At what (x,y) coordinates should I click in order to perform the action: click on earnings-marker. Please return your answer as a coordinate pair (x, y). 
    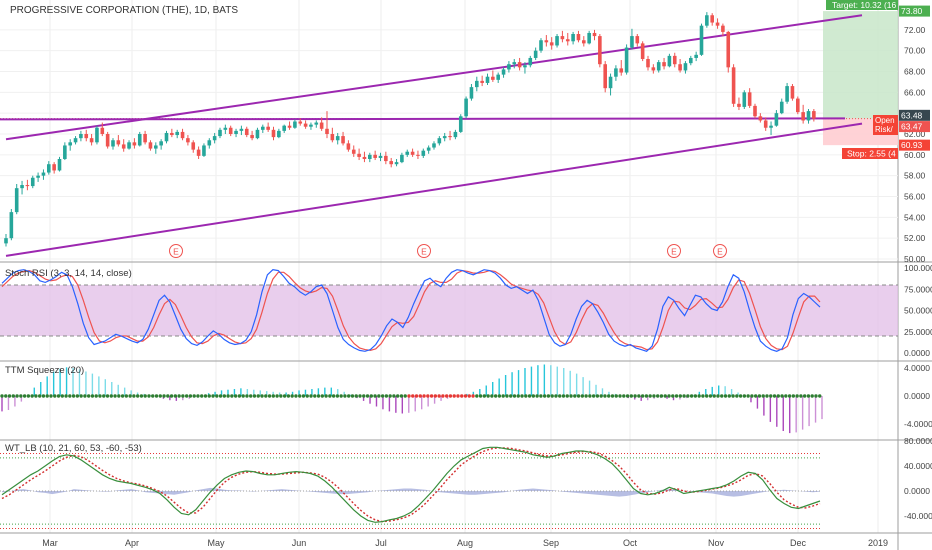
    Looking at the image, I should click on (424, 251).